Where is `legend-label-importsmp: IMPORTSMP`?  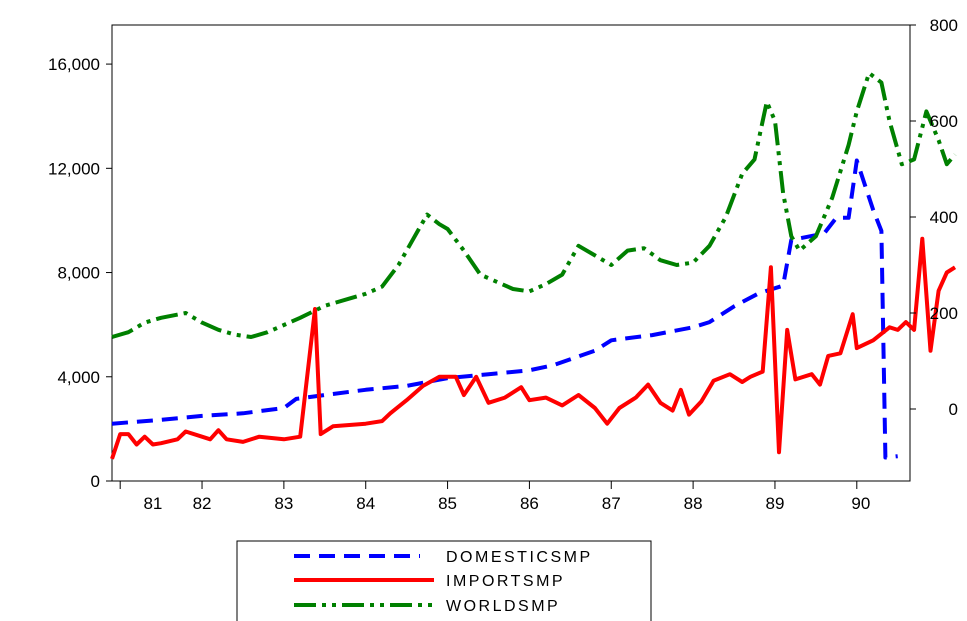
legend-label-importsmp: IMPORTSMP is located at coordinates (505, 581).